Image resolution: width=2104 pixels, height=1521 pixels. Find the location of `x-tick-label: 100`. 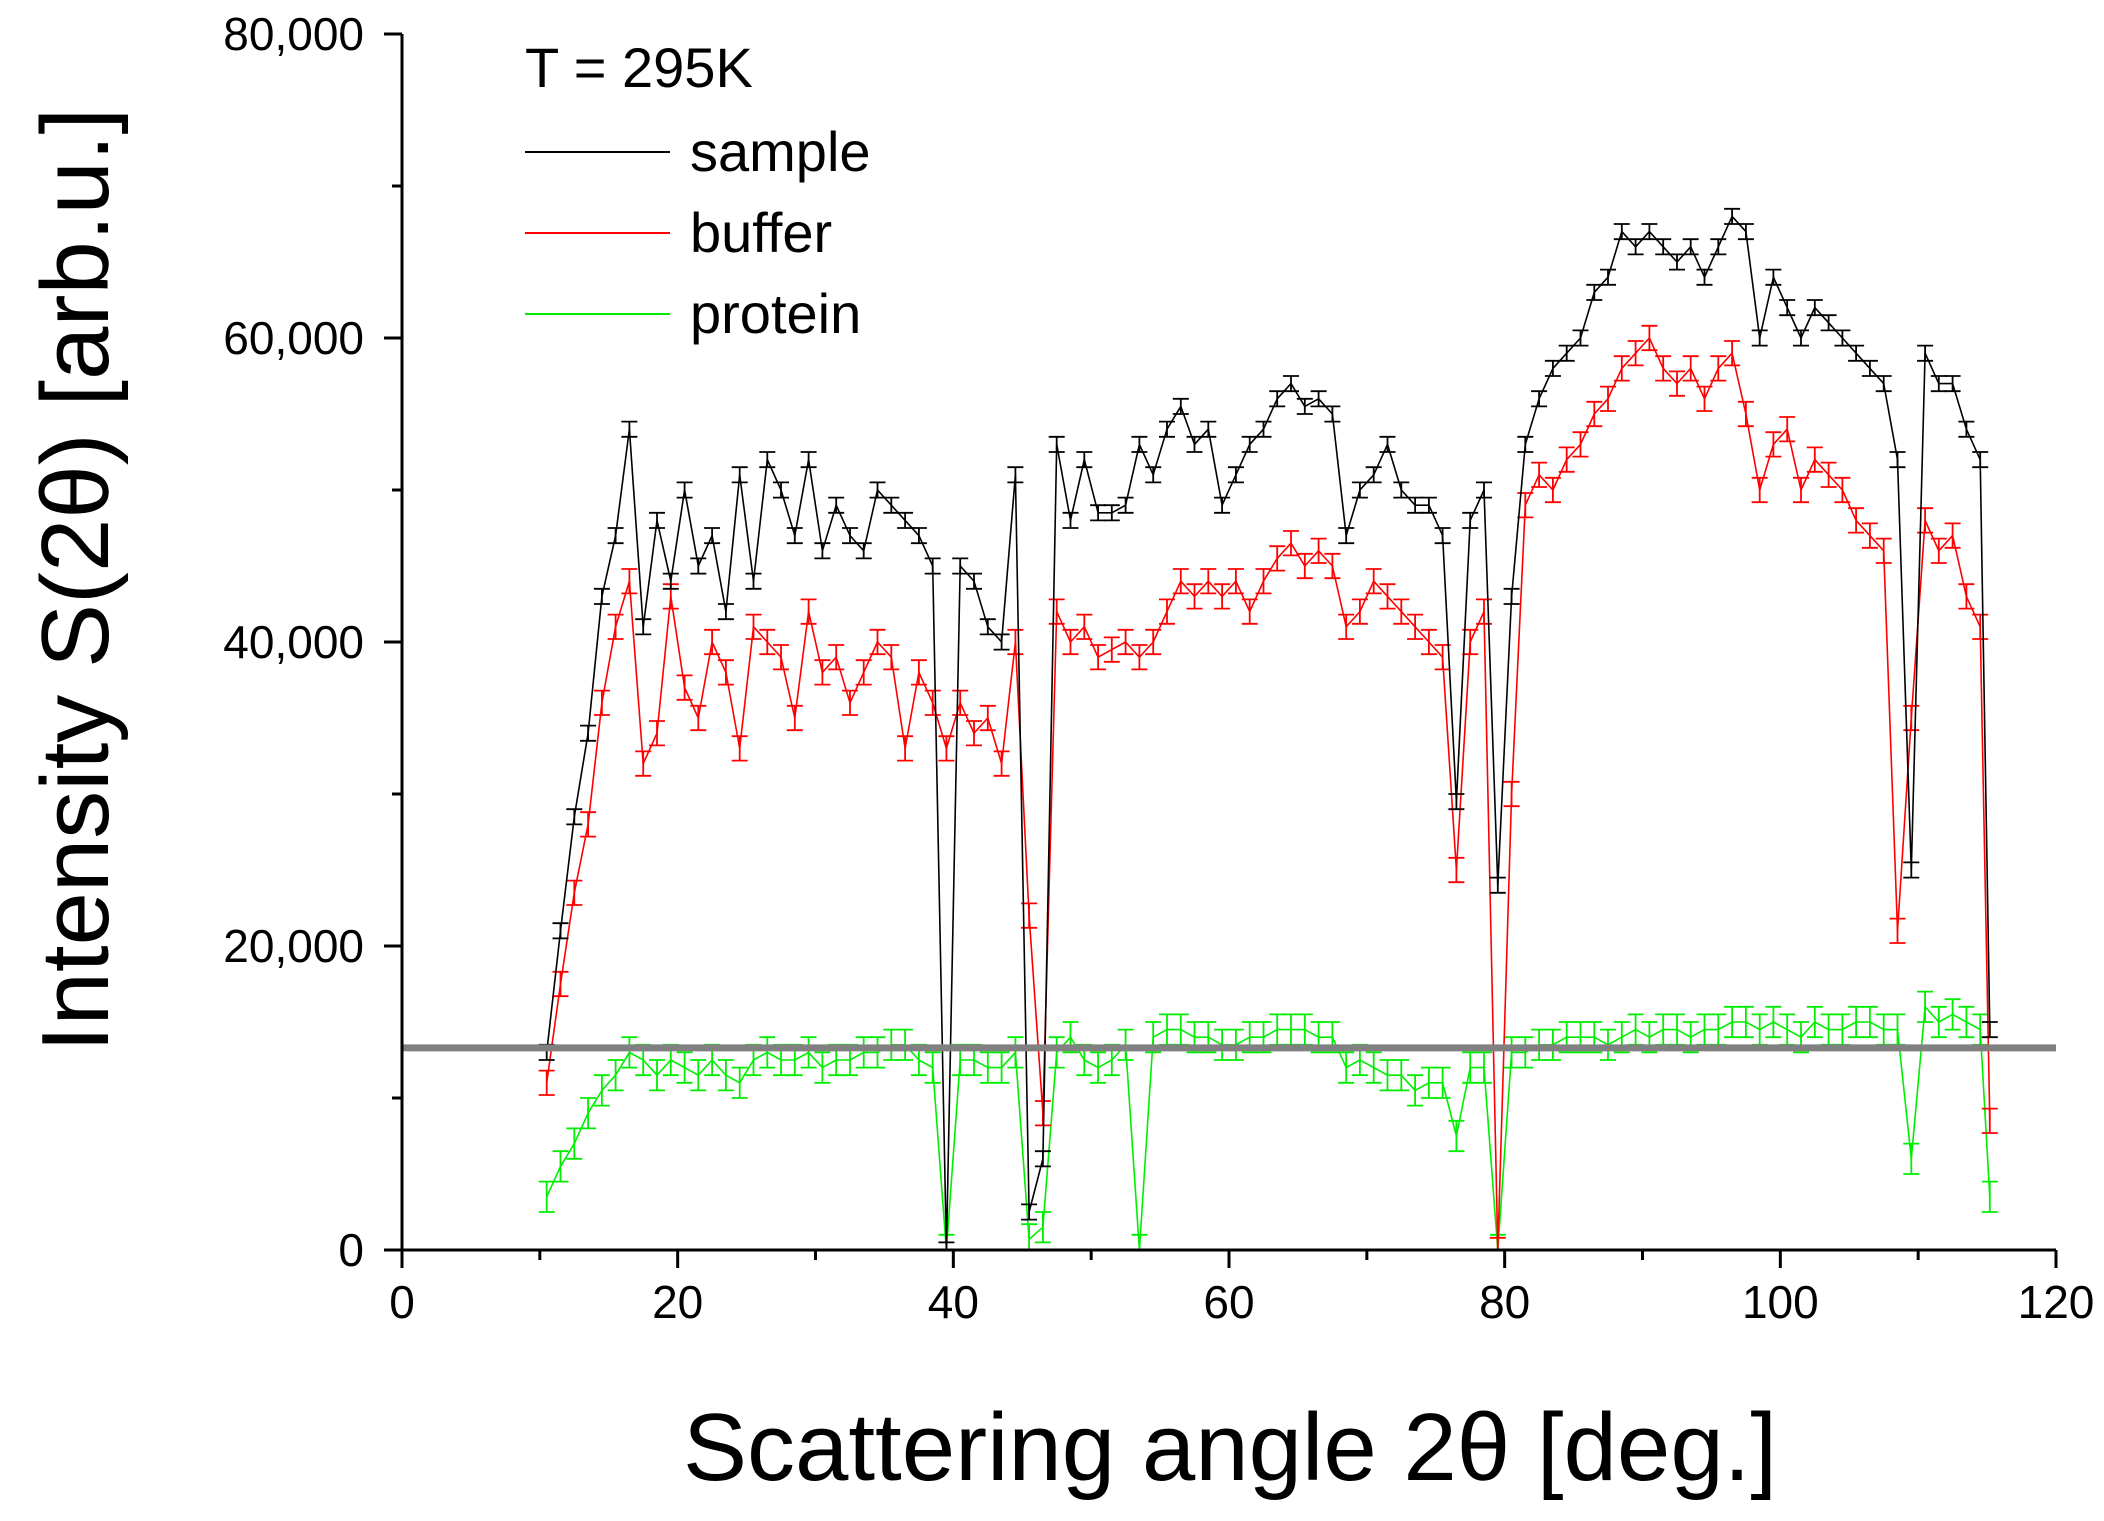

x-tick-label: 100 is located at coordinates (1780, 1302).